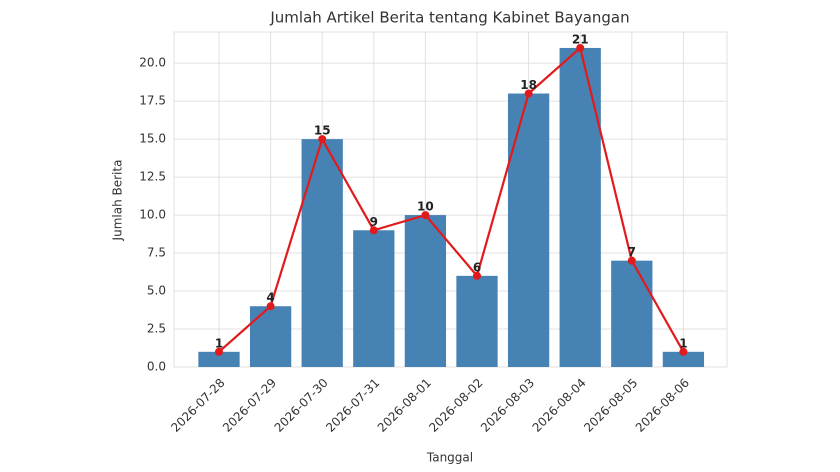 This screenshot has height=472, width=840. What do you see at coordinates (632, 252) in the screenshot?
I see `data-label: 7` at bounding box center [632, 252].